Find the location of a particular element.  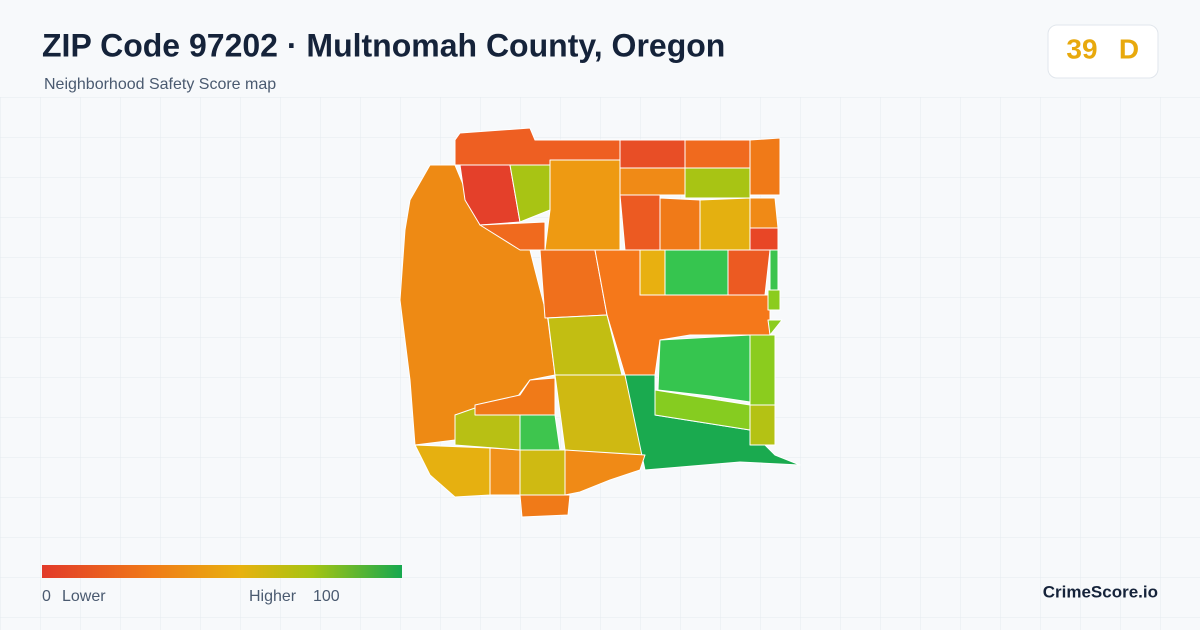

legend-min-label: Lower is located at coordinates (84, 596).